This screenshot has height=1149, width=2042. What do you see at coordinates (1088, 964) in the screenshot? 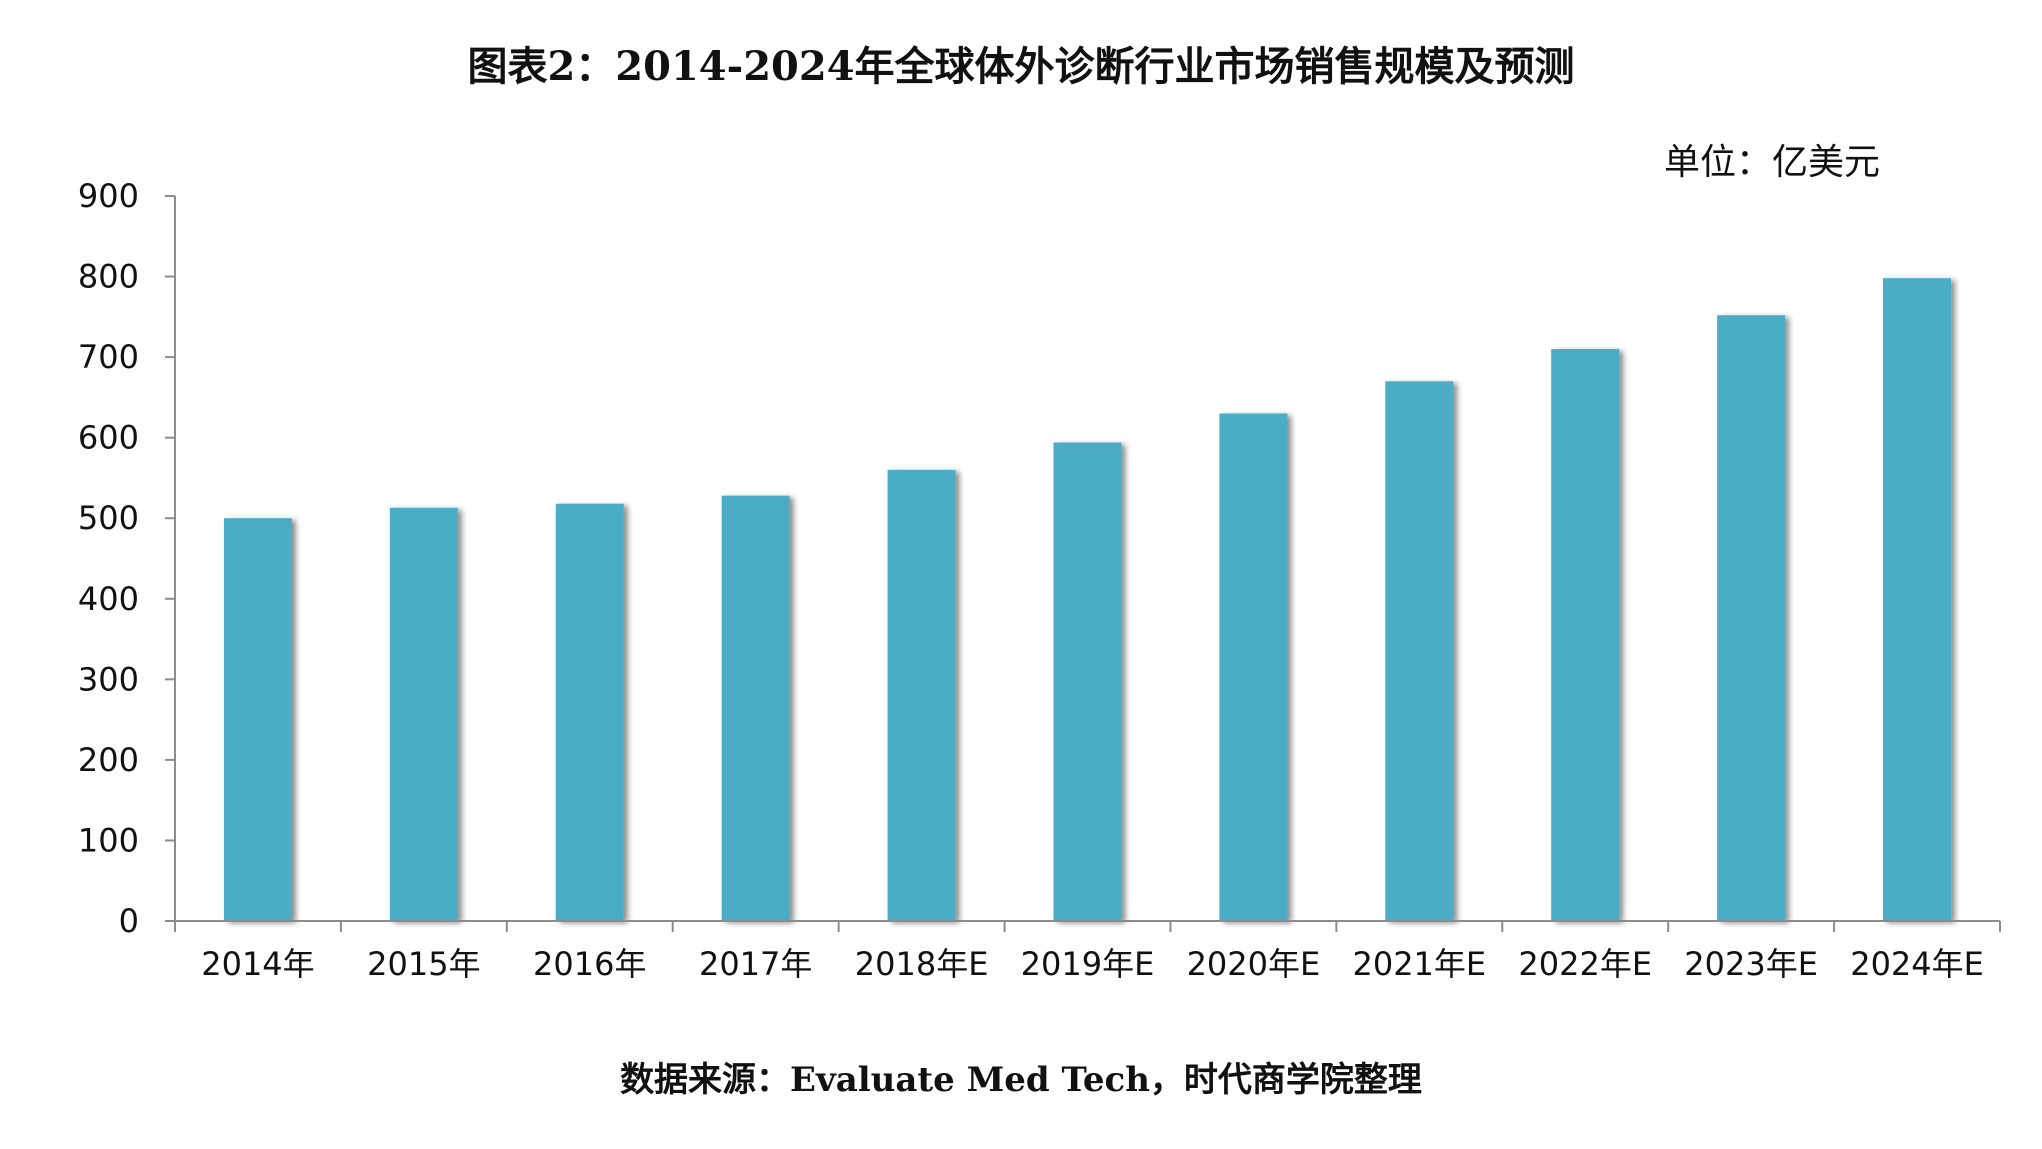
I see `x-tick-label: 2019年E` at bounding box center [1088, 964].